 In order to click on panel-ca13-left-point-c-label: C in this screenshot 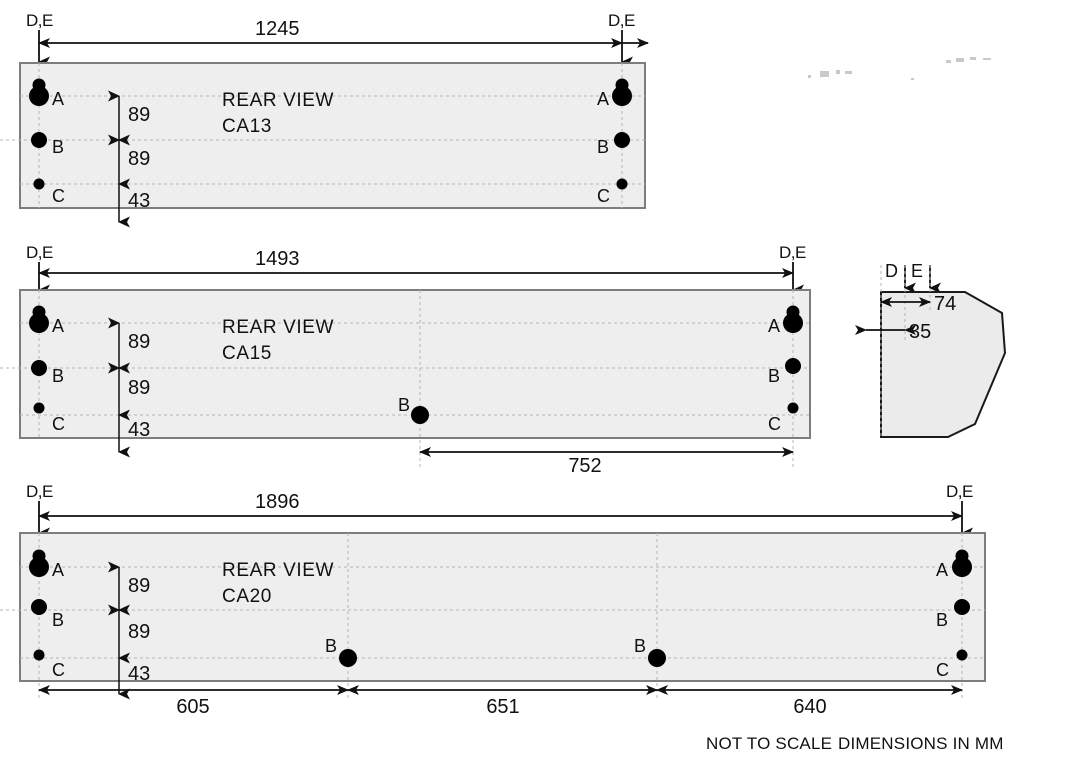, I will do `click(58, 196)`.